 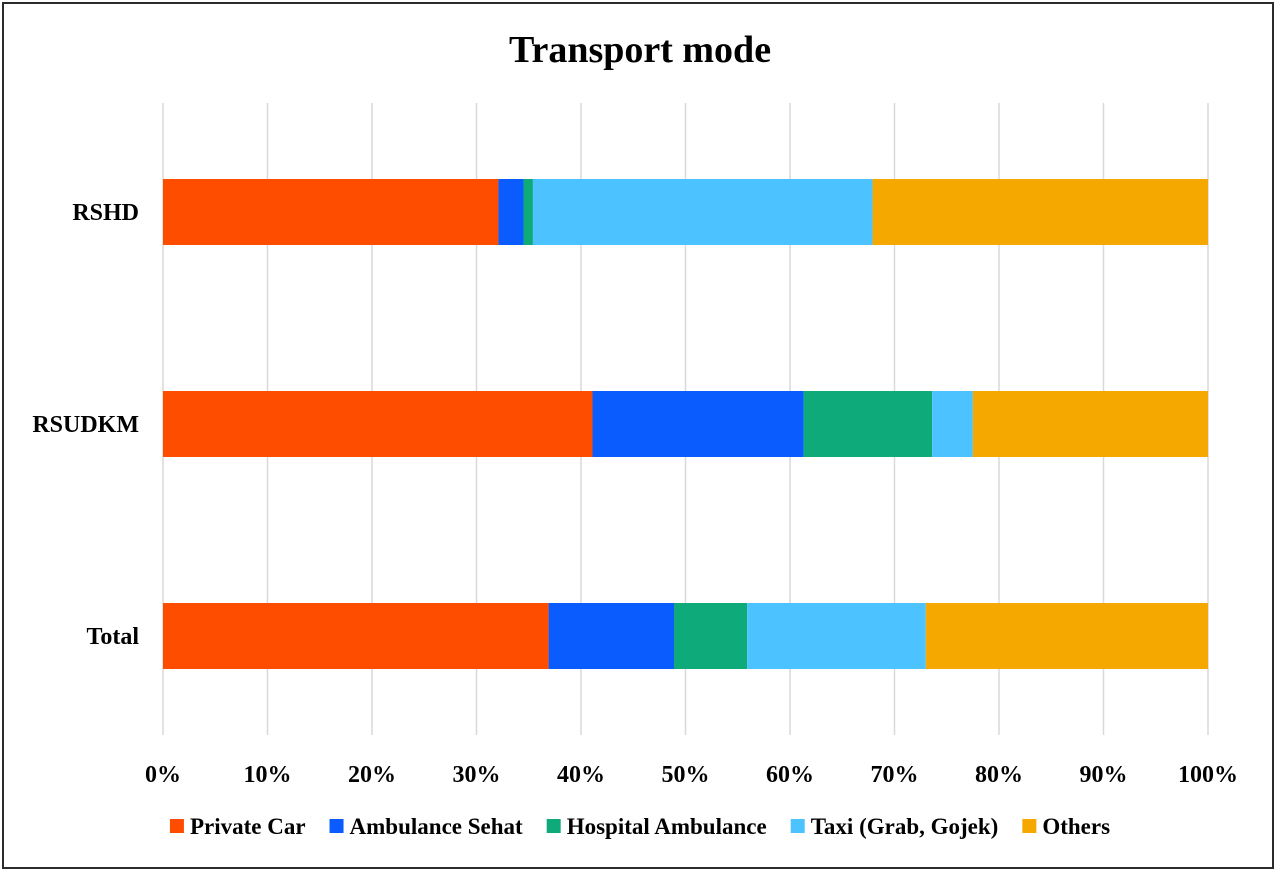 I want to click on legend-item: Others, so click(x=1066, y=826).